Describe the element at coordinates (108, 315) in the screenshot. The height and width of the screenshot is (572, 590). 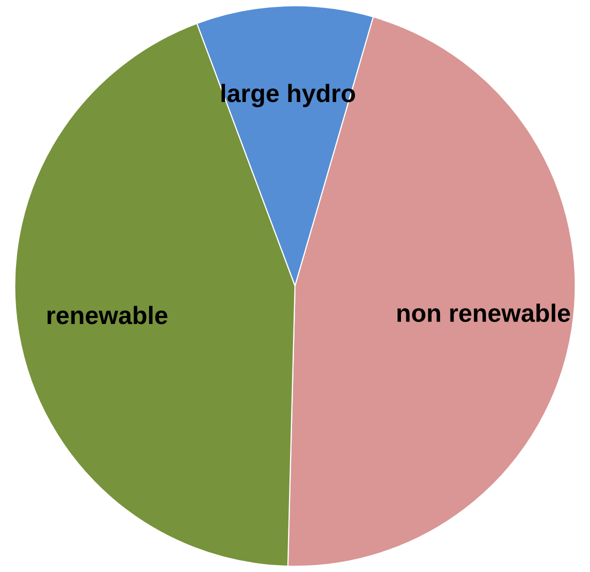
I see `slice-label: renewable` at that location.